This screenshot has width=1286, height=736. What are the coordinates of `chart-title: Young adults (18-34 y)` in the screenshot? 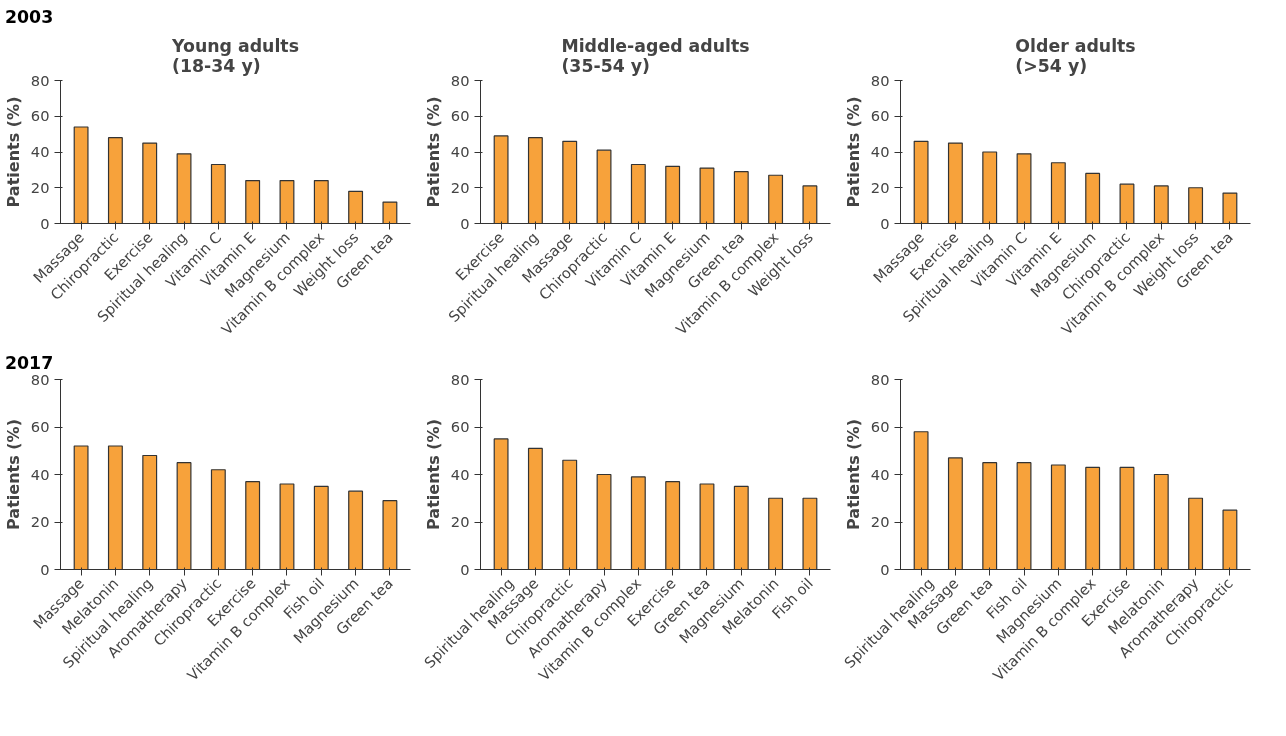 It's located at (235, 55).